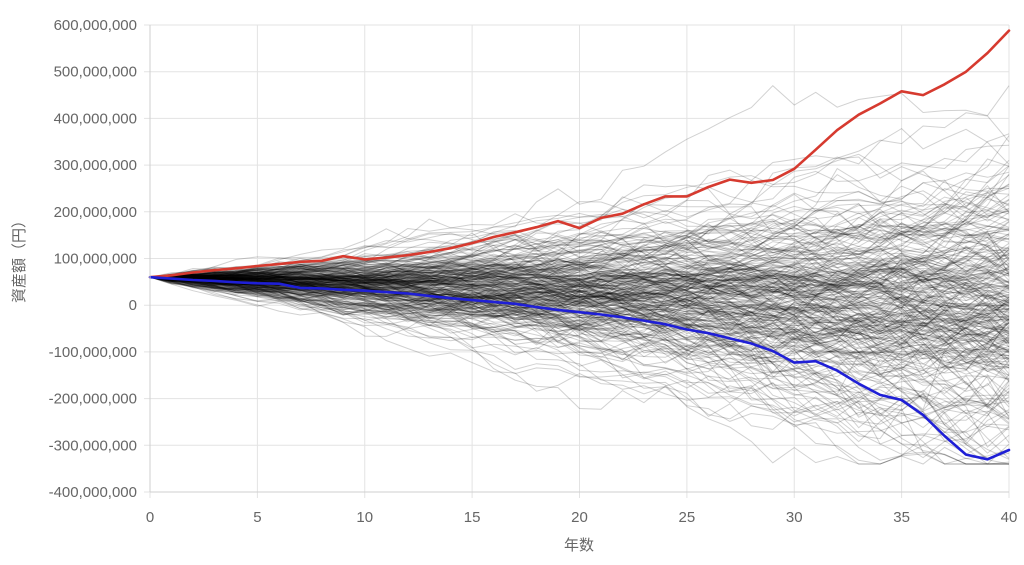 The image size is (1024, 565). What do you see at coordinates (95, 212) in the screenshot?
I see `y-tick-label: 200,000,000` at bounding box center [95, 212].